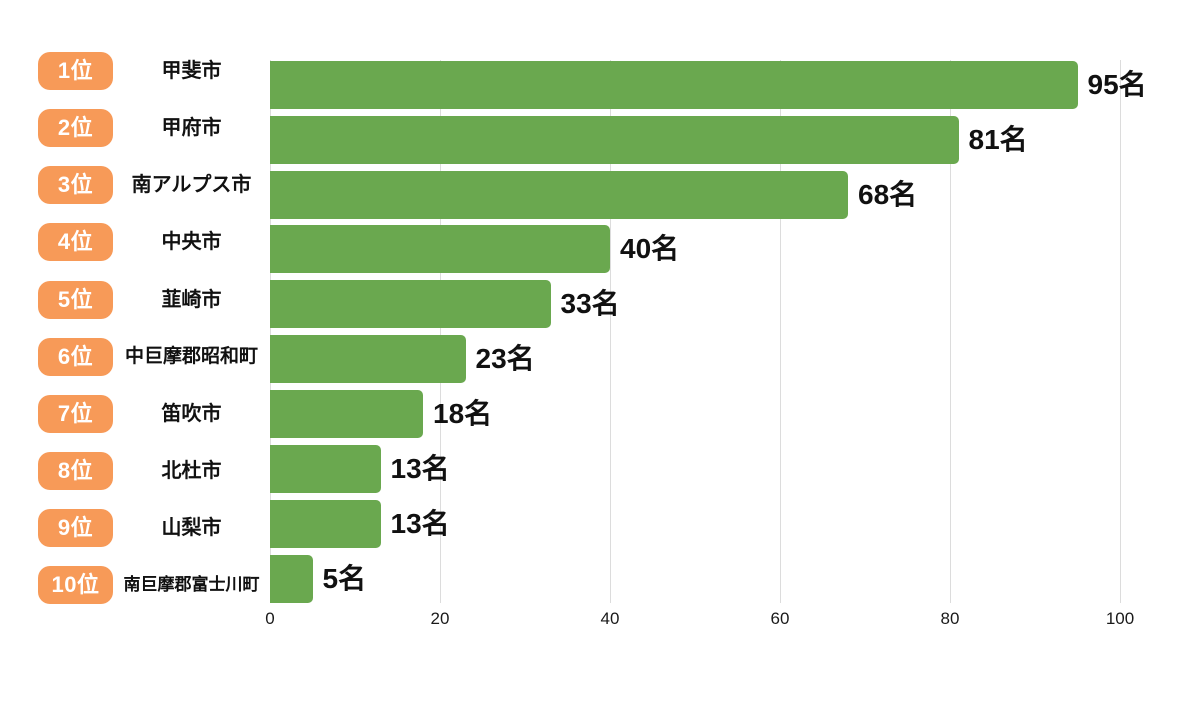 This screenshot has height=728, width=1200. I want to click on rank-badge: 3位, so click(75, 185).